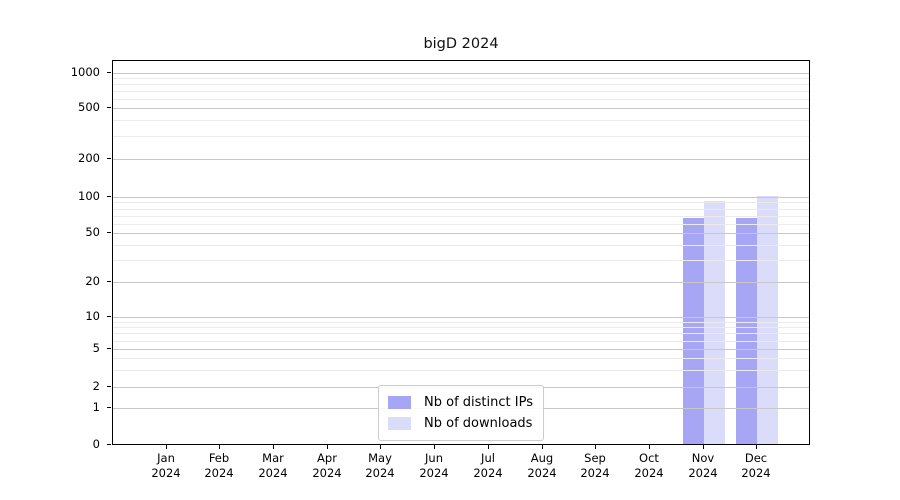 This screenshot has height=500, width=900. I want to click on x-tick-label-feb: Feb 2024, so click(219, 466).